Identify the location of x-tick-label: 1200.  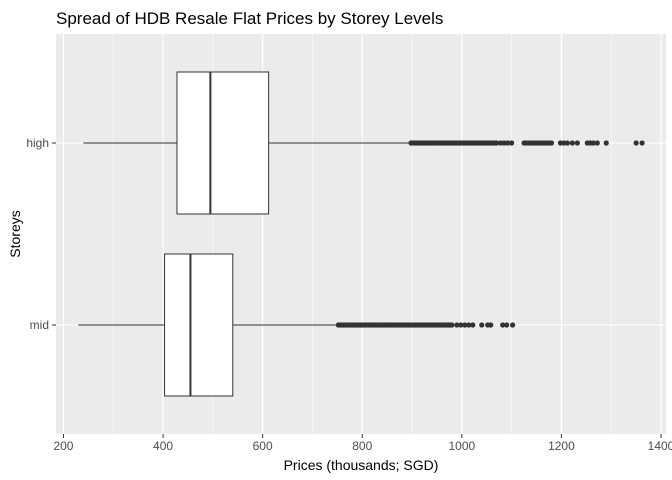
(561, 446).